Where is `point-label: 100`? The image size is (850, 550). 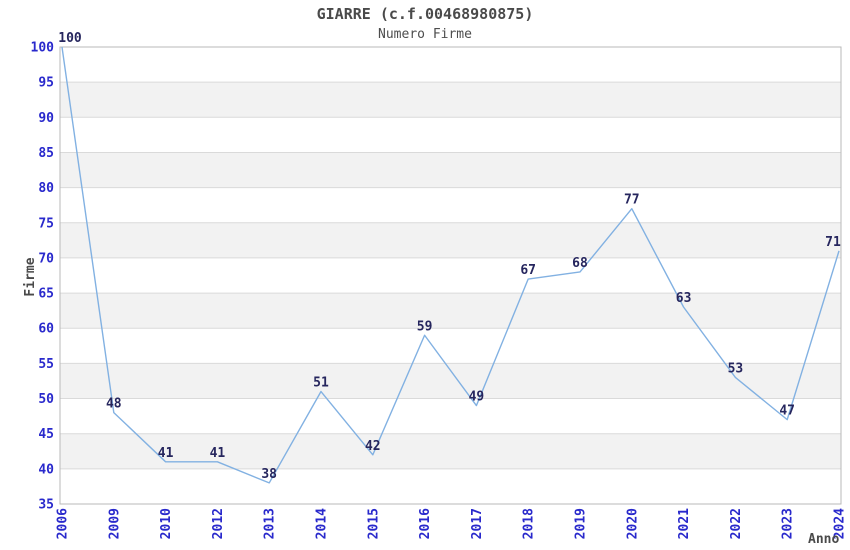 point-label: 100 is located at coordinates (70, 38).